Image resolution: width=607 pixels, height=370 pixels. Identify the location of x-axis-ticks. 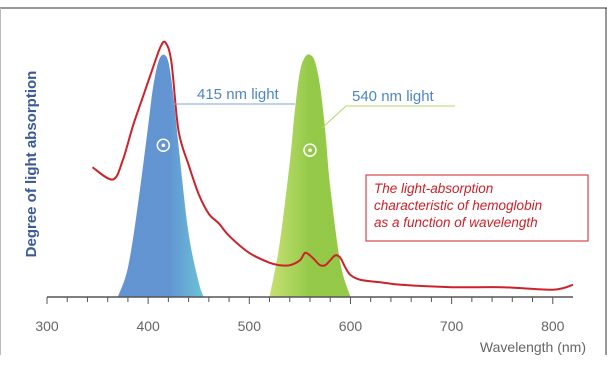
(300, 300).